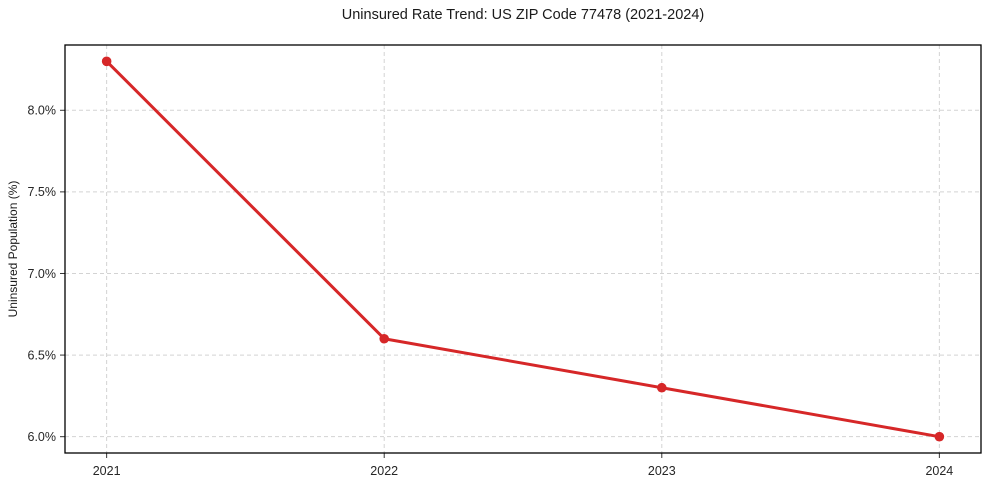 The width and height of the screenshot is (989, 490). What do you see at coordinates (42, 355) in the screenshot?
I see `y-tick-label: 6.5%` at bounding box center [42, 355].